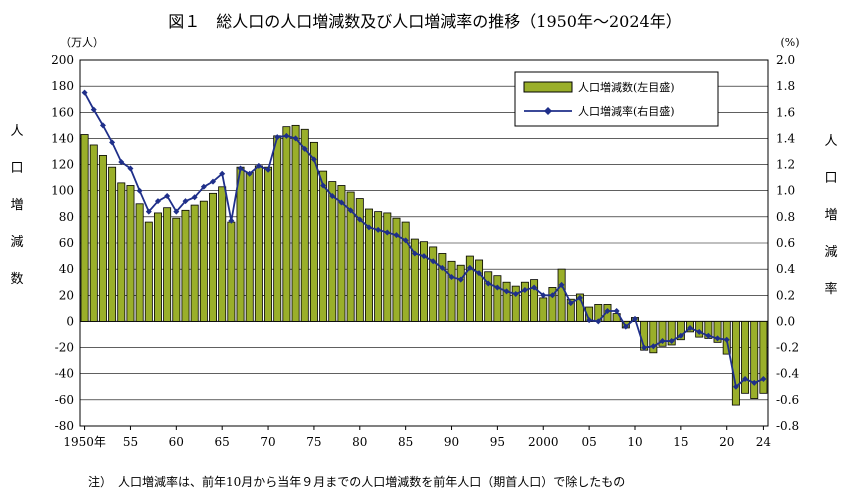 This screenshot has height=501, width=850. What do you see at coordinates (830, 141) in the screenshot?
I see `right-axis-title-char: 人` at bounding box center [830, 141].